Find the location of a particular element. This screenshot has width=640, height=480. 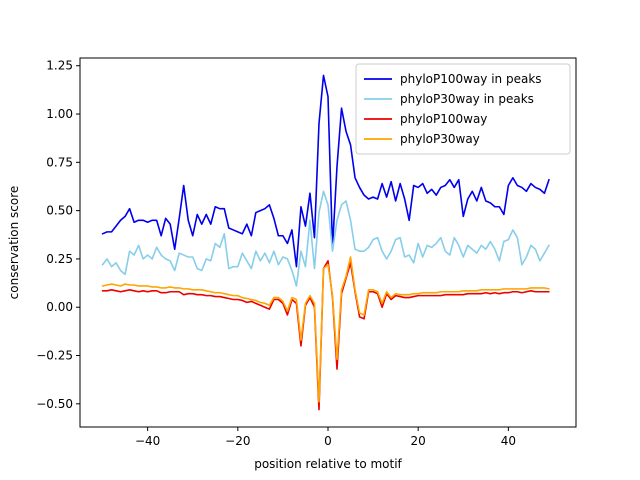

y-tick-label: −0.25 is located at coordinates (54, 356).